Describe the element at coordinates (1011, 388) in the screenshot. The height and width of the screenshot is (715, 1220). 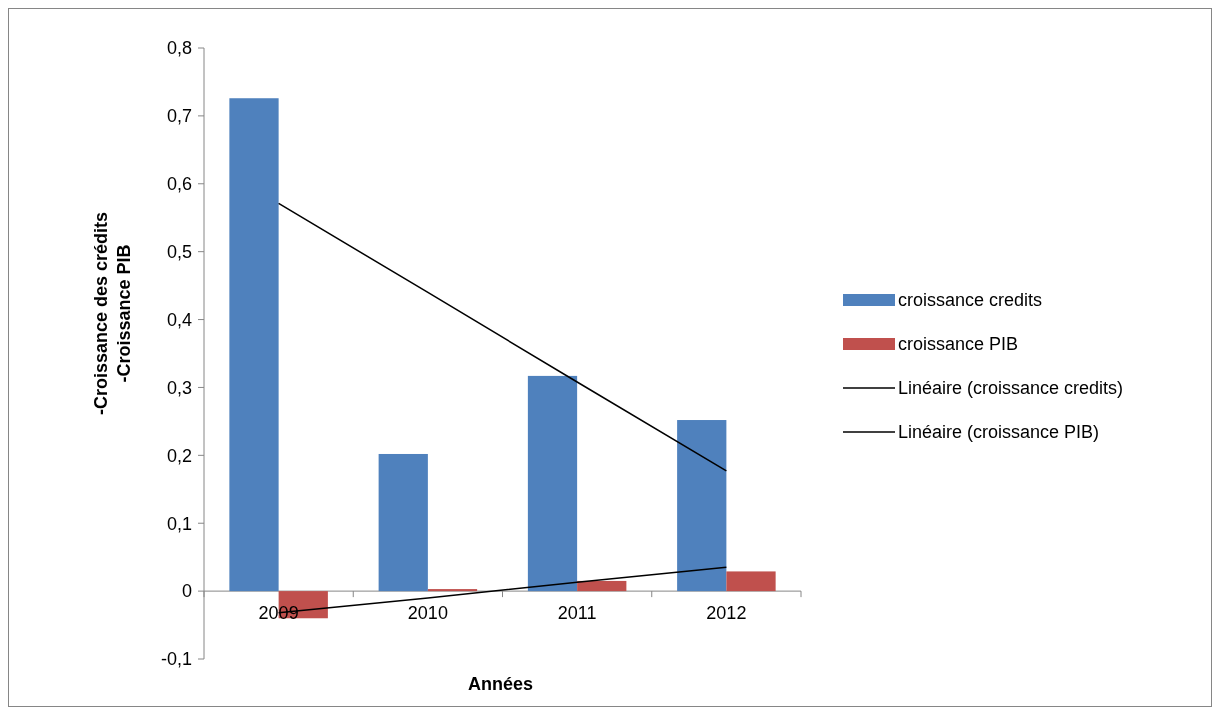
I see `legend-label: Linéaire (croissance credits)` at that location.